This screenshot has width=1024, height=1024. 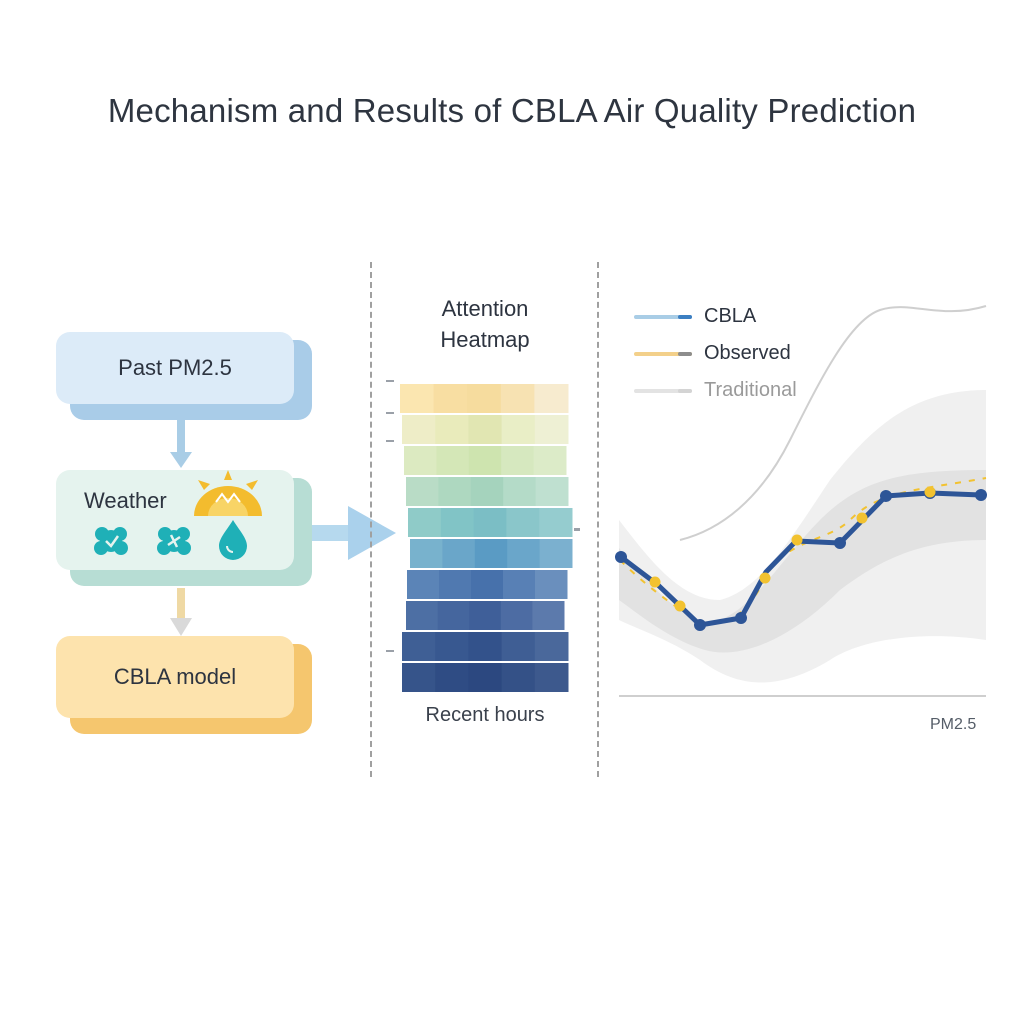 I want to click on heatmap-tick-marks, so click(x=483, y=516).